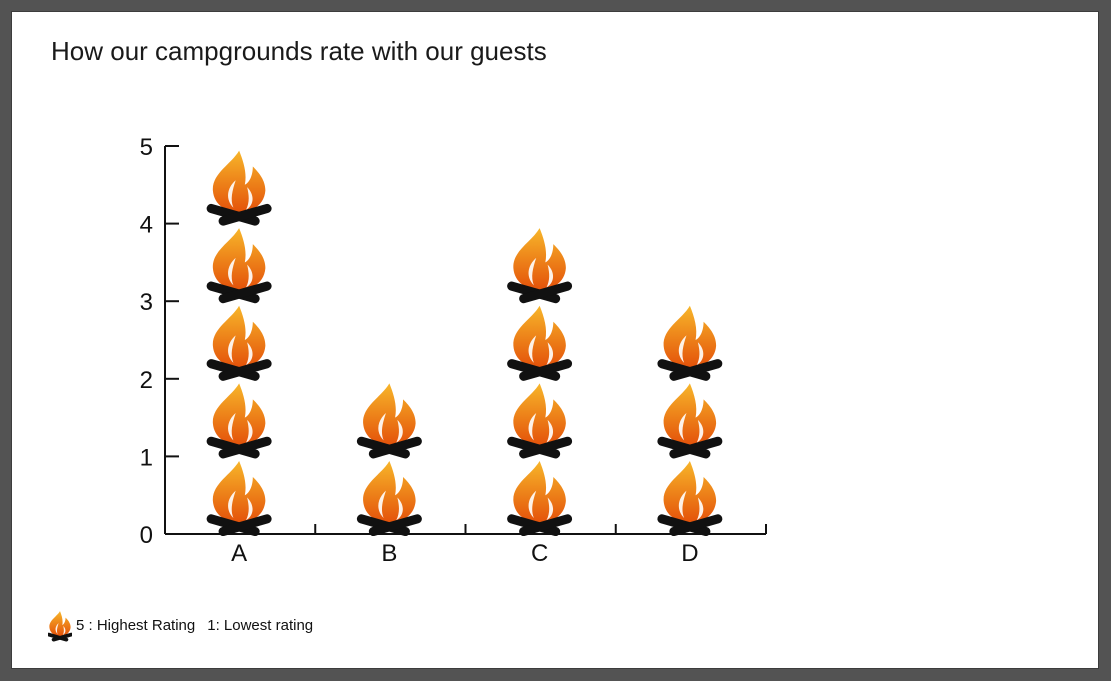 The height and width of the screenshot is (681, 1111). What do you see at coordinates (146, 147) in the screenshot?
I see `y-tick-label: 5` at bounding box center [146, 147].